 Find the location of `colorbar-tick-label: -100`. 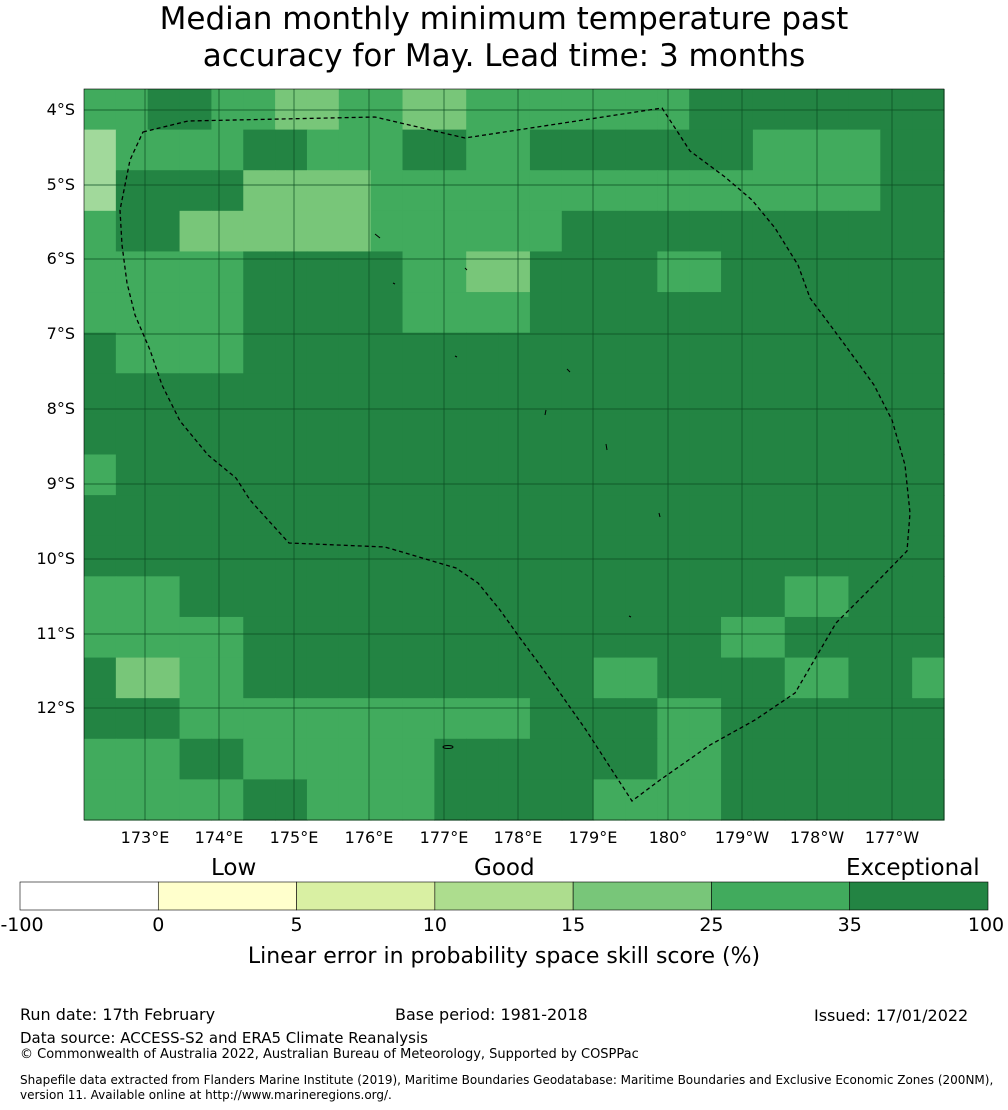

colorbar-tick-label: -100 is located at coordinates (22, 925).